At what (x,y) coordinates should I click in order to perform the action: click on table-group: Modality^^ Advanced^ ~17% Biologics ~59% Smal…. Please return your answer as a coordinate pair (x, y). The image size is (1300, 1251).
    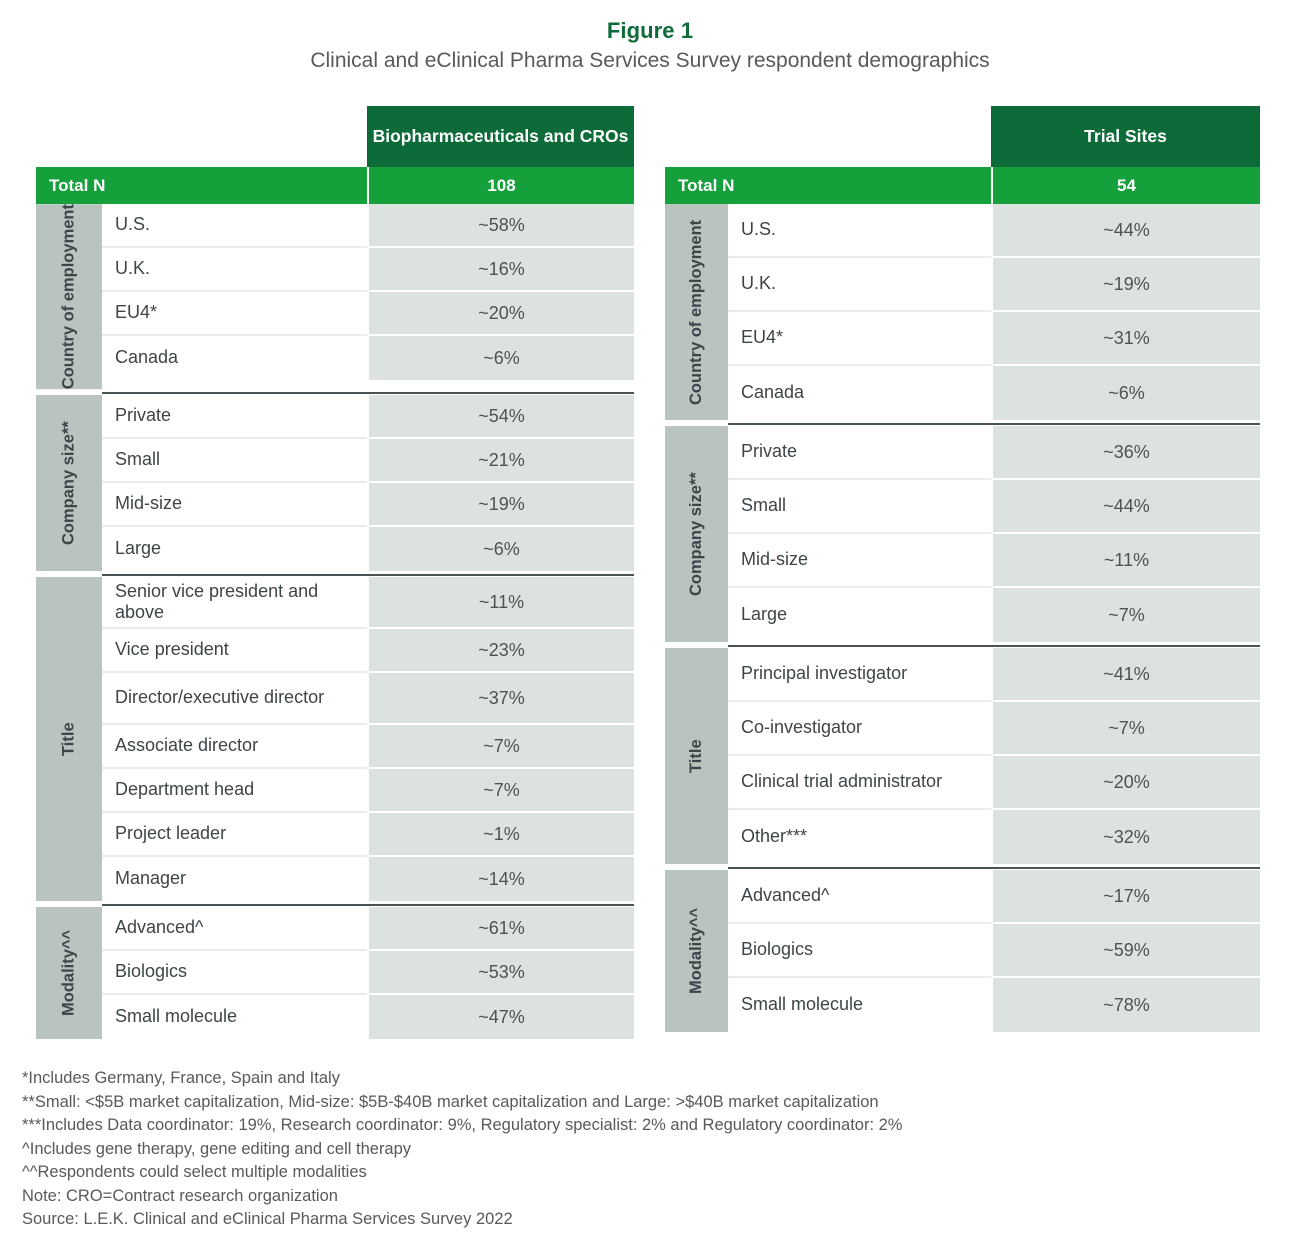
    Looking at the image, I should click on (962, 949).